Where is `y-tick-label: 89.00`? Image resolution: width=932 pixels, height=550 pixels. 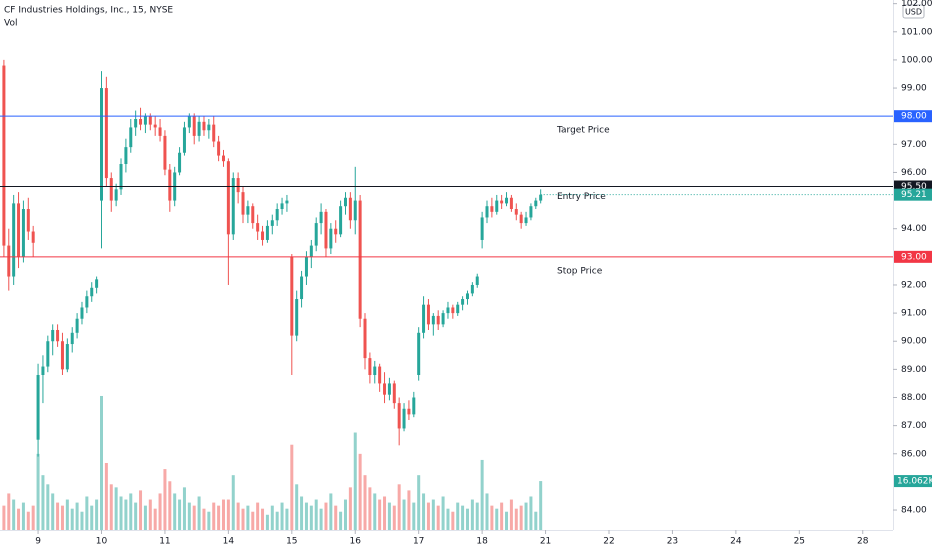 y-tick-label: 89.00 is located at coordinates (914, 370).